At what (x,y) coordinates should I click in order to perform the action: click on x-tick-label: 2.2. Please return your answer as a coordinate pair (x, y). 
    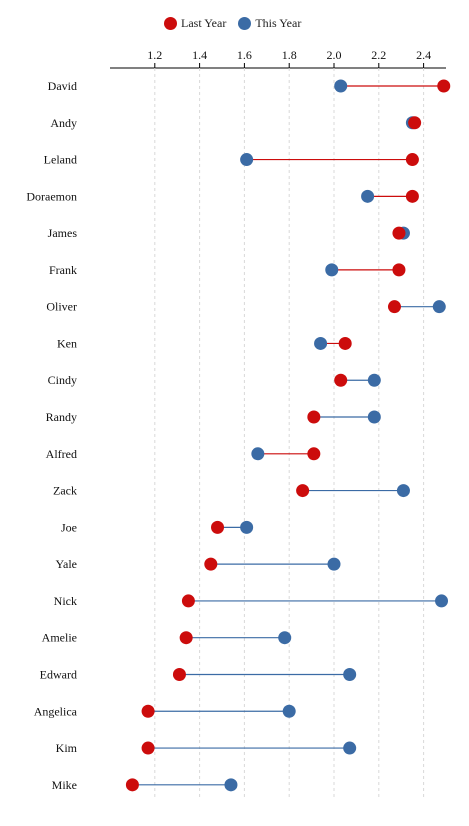
    Looking at the image, I should click on (378, 55).